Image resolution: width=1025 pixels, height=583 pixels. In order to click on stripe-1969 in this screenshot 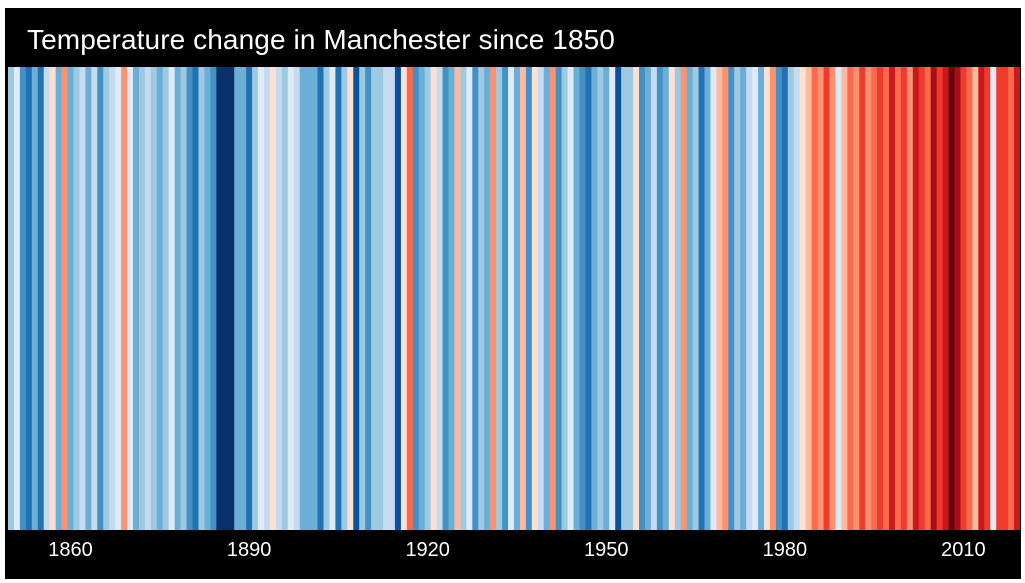, I will do `click(719, 298)`.